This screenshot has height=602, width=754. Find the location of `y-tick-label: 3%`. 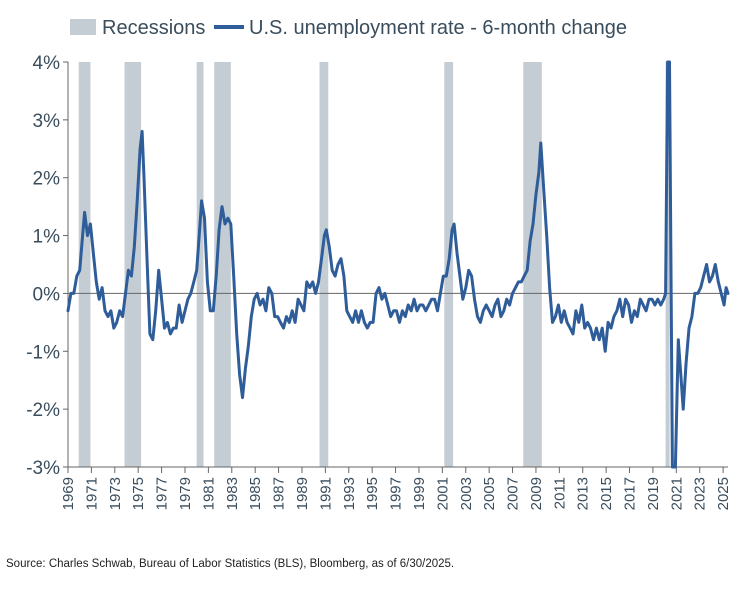

y-tick-label: 3% is located at coordinates (47, 121).